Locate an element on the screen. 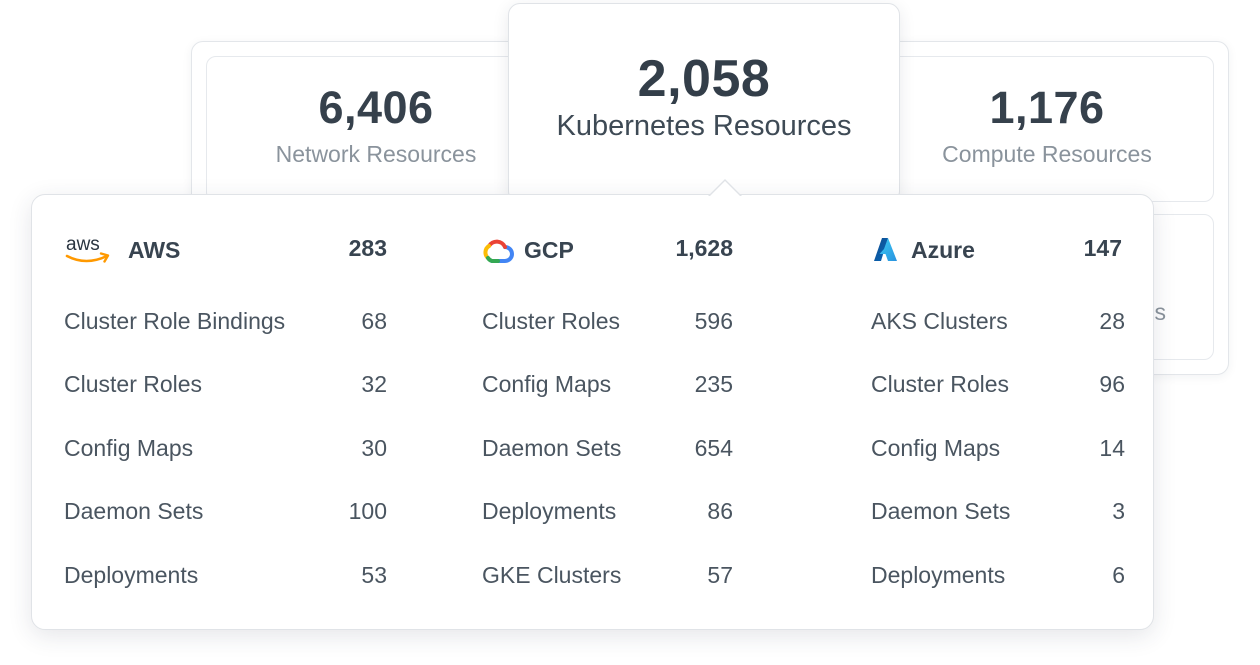 The image size is (1260, 665). resource-count: 53 is located at coordinates (374, 575).